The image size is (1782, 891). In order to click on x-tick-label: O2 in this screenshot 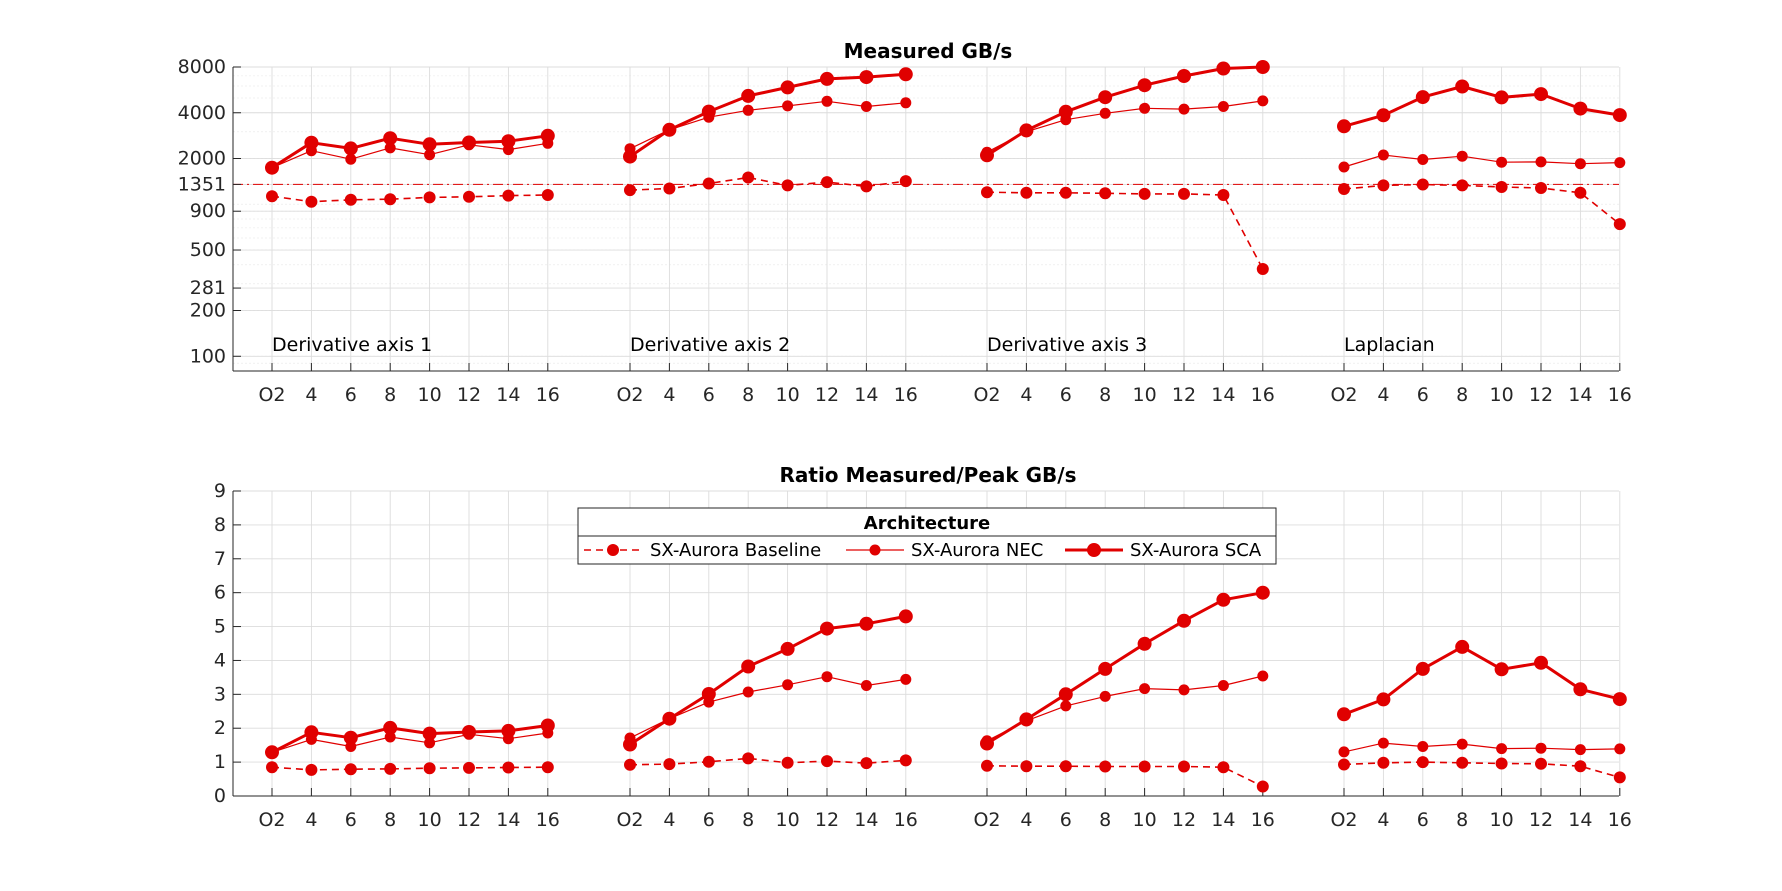, I will do `click(629, 395)`.